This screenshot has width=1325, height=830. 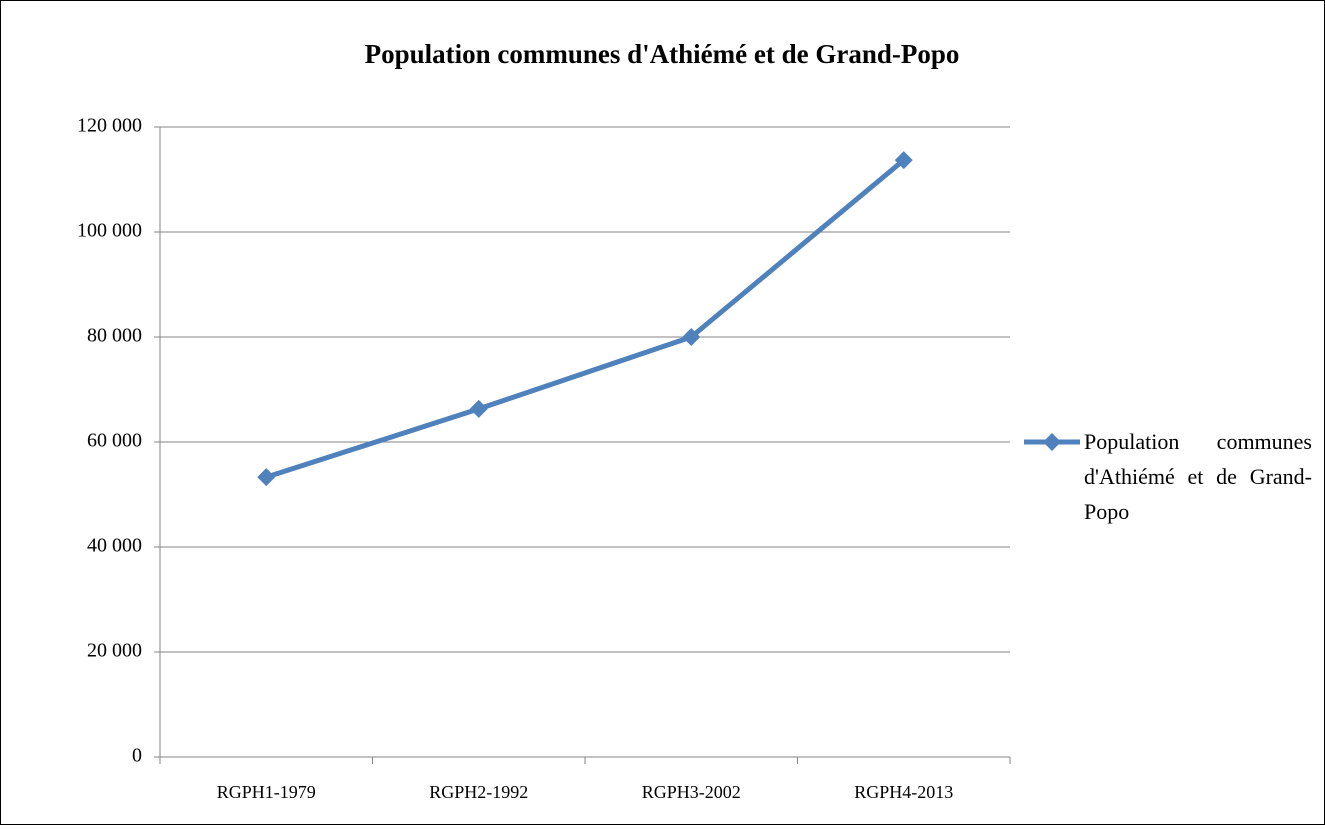 What do you see at coordinates (109, 126) in the screenshot?
I see `y-tick-label: 120 000` at bounding box center [109, 126].